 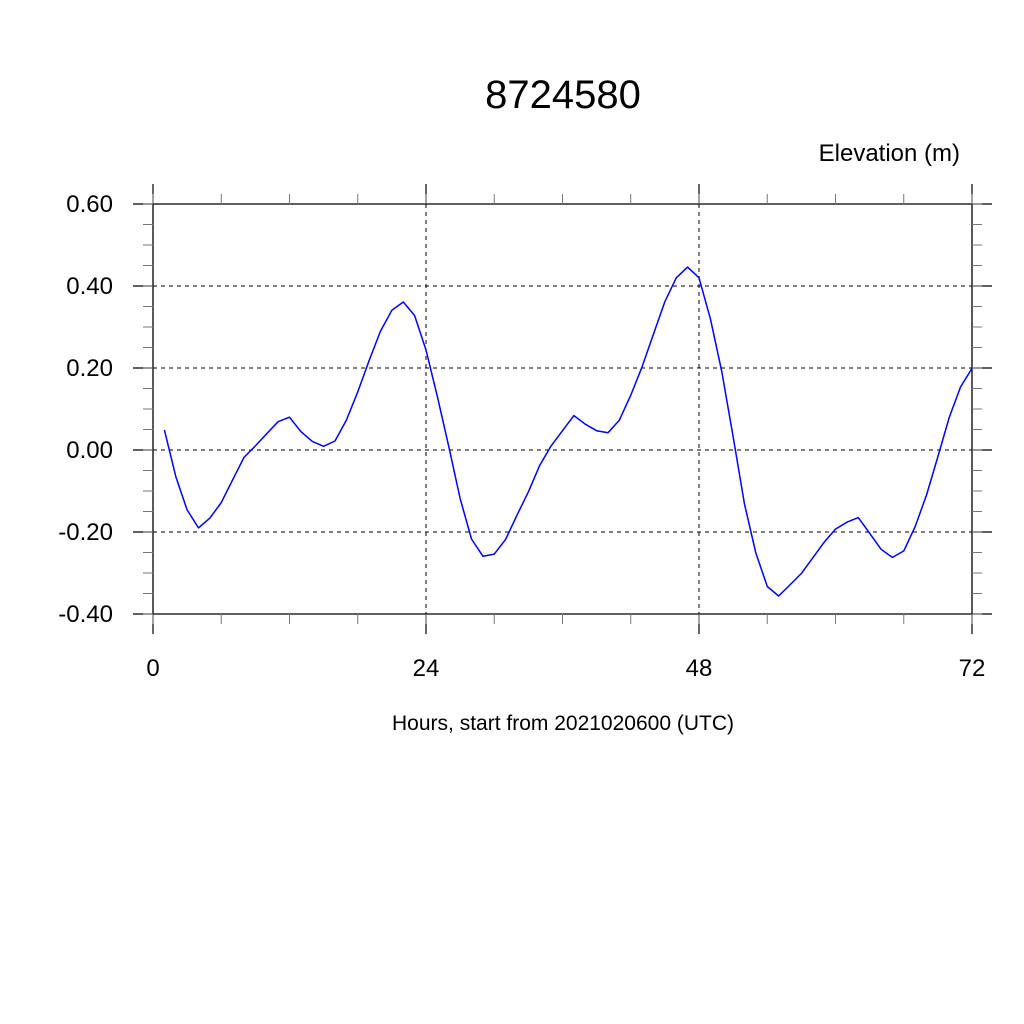 I want to click on chart-title: 8724580, so click(x=563, y=95).